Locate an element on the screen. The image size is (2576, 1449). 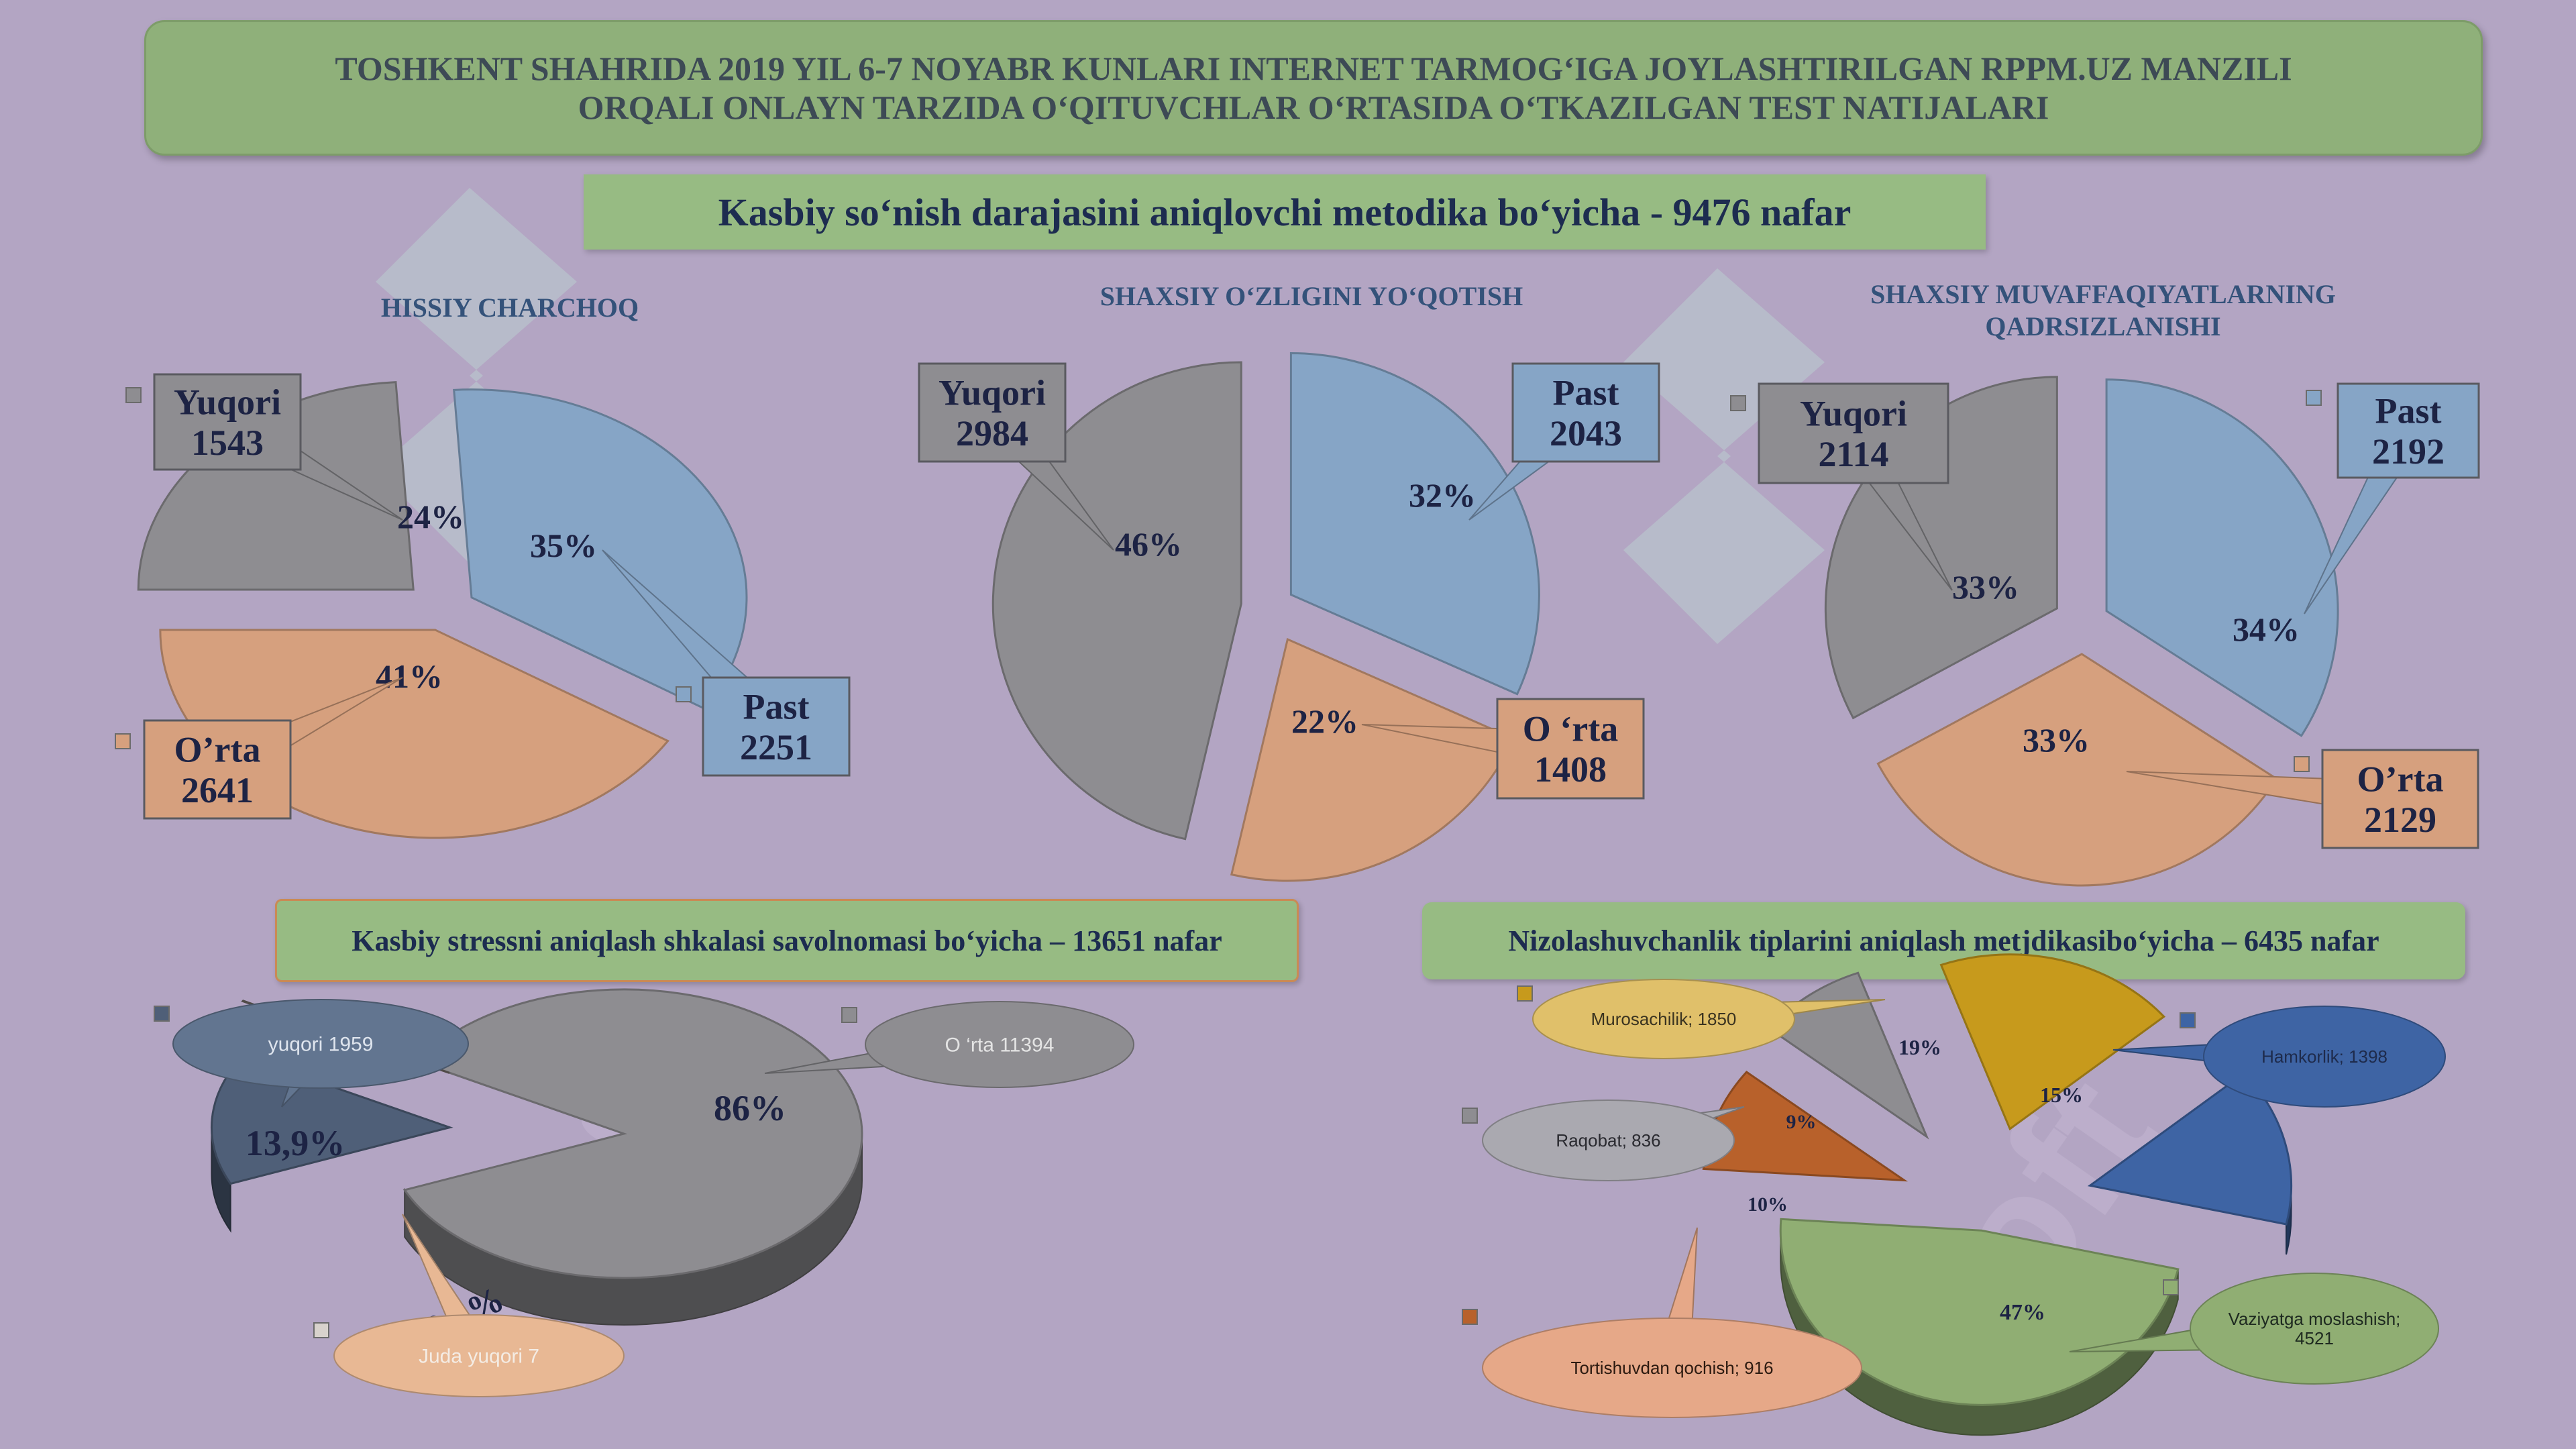
callout-label: O ‘rta is located at coordinates (1570, 729).